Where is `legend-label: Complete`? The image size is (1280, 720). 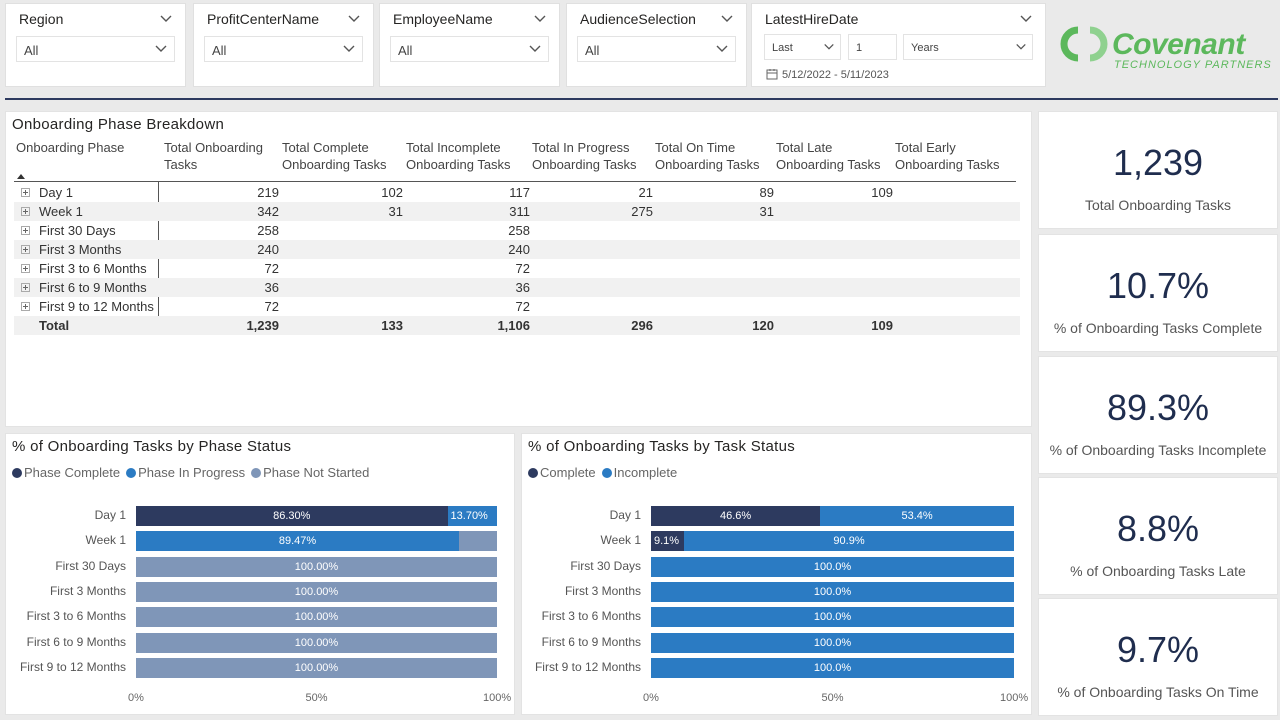
legend-label: Complete is located at coordinates (568, 472).